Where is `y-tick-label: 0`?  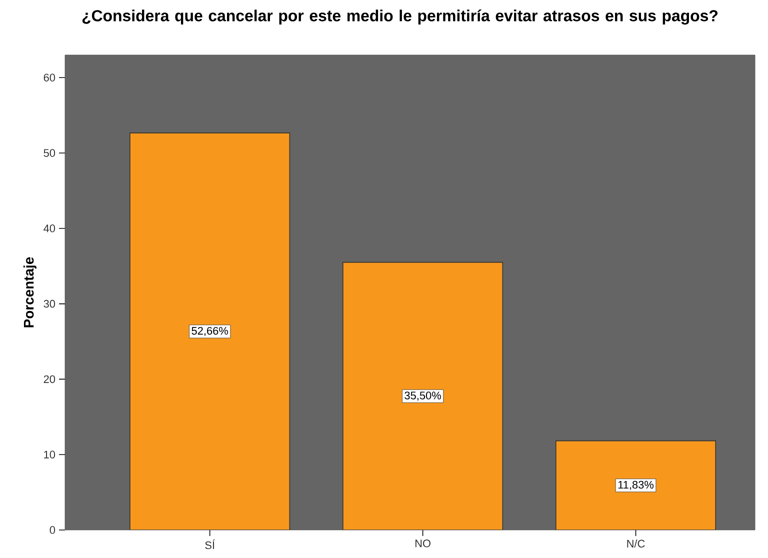
y-tick-label: 0 is located at coordinates (53, 530).